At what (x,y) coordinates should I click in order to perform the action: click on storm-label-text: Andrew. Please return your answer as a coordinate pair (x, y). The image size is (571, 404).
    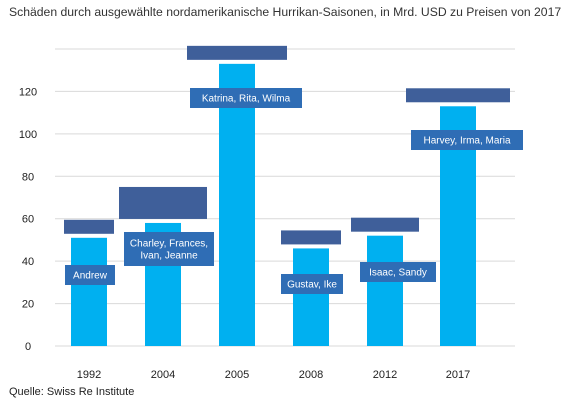
    Looking at the image, I should click on (90, 276).